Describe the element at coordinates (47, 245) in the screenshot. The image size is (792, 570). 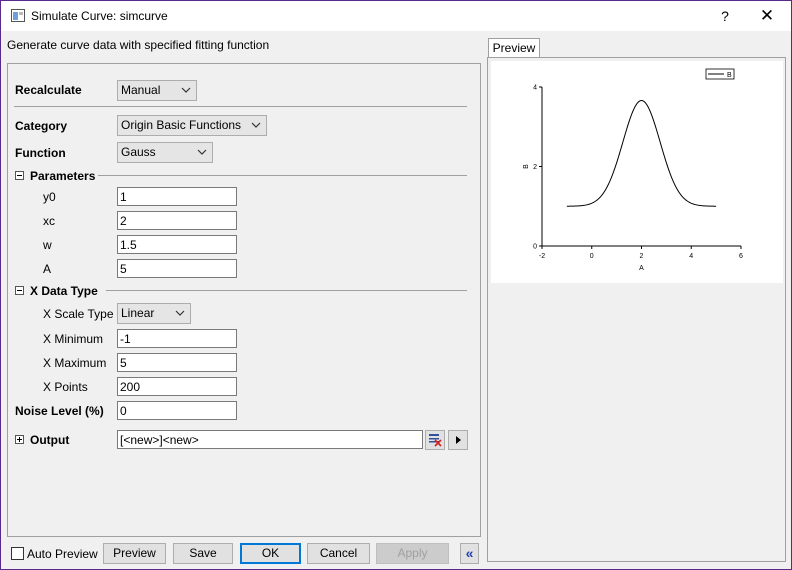
I see `param-label-w: w` at that location.